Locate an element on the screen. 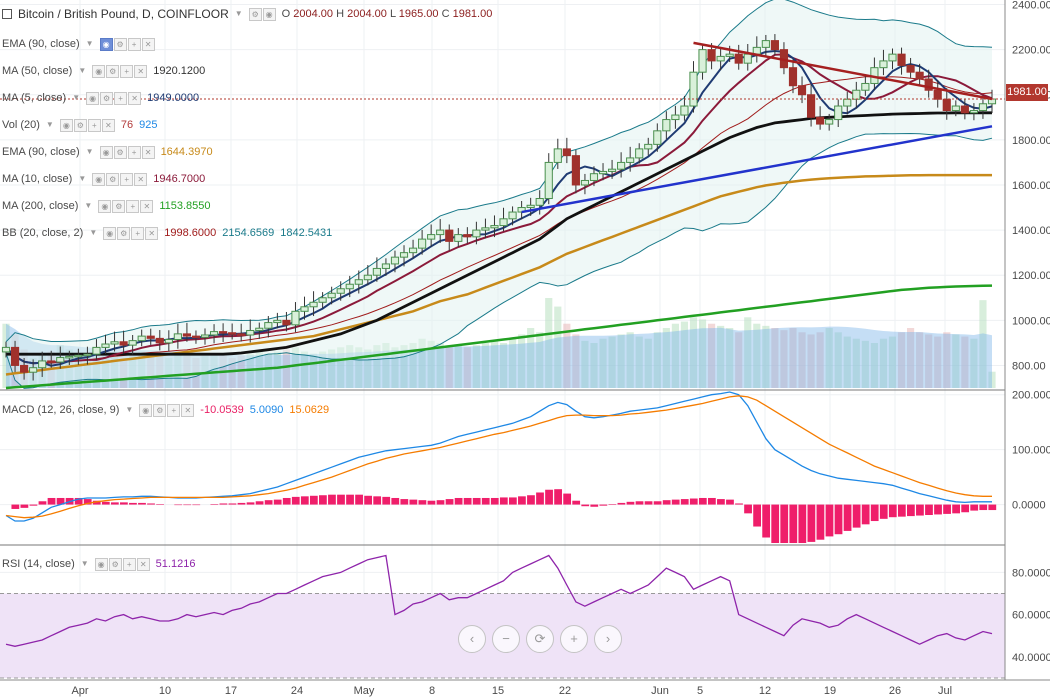 The image size is (1050, 700). indicator-legend-row: EMA (90, close) ▼ ◉ ⚙ + ✕ 1644.3970 is located at coordinates (107, 152).